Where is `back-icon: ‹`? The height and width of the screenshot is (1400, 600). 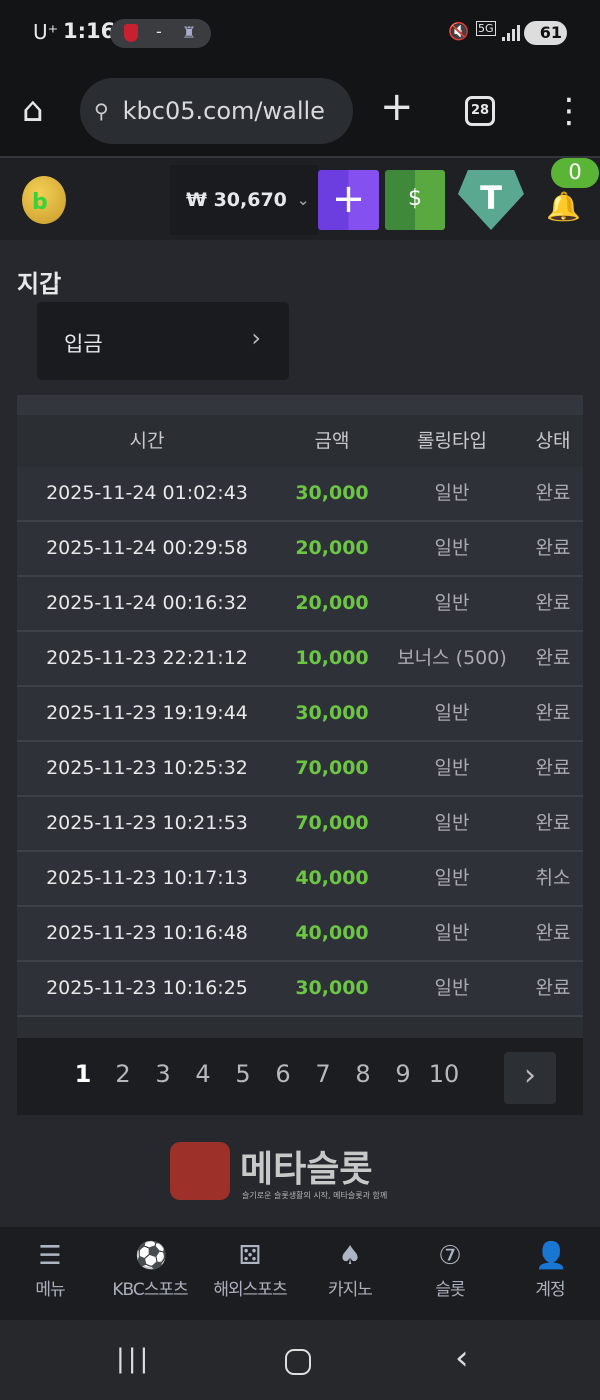
back-icon: ‹ is located at coordinates (462, 1358).